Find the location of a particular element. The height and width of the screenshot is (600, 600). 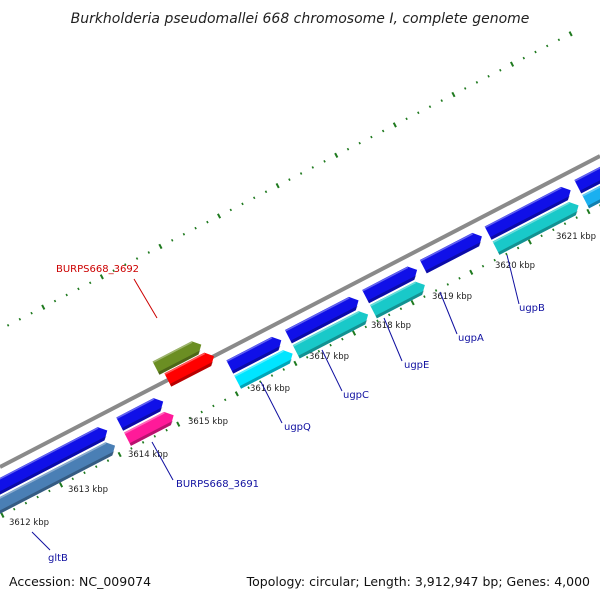

gene-burps668-3692-lower is located at coordinates (189, 369).